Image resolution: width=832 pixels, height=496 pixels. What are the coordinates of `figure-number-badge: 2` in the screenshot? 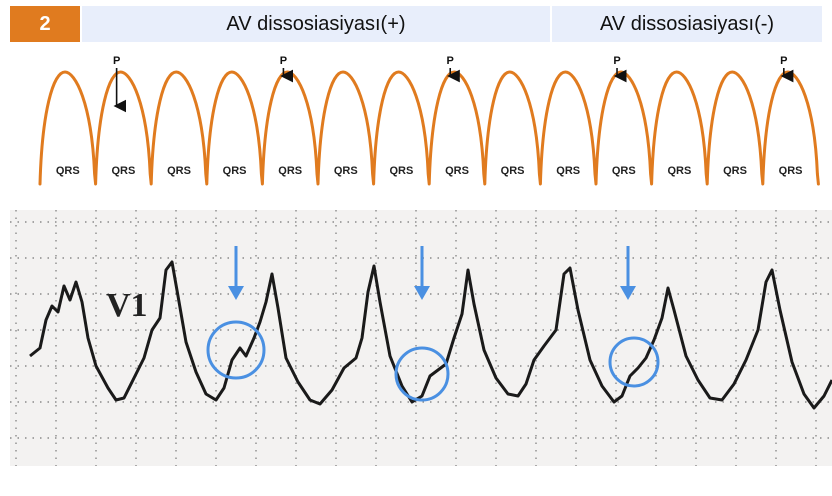 It's located at (45, 24).